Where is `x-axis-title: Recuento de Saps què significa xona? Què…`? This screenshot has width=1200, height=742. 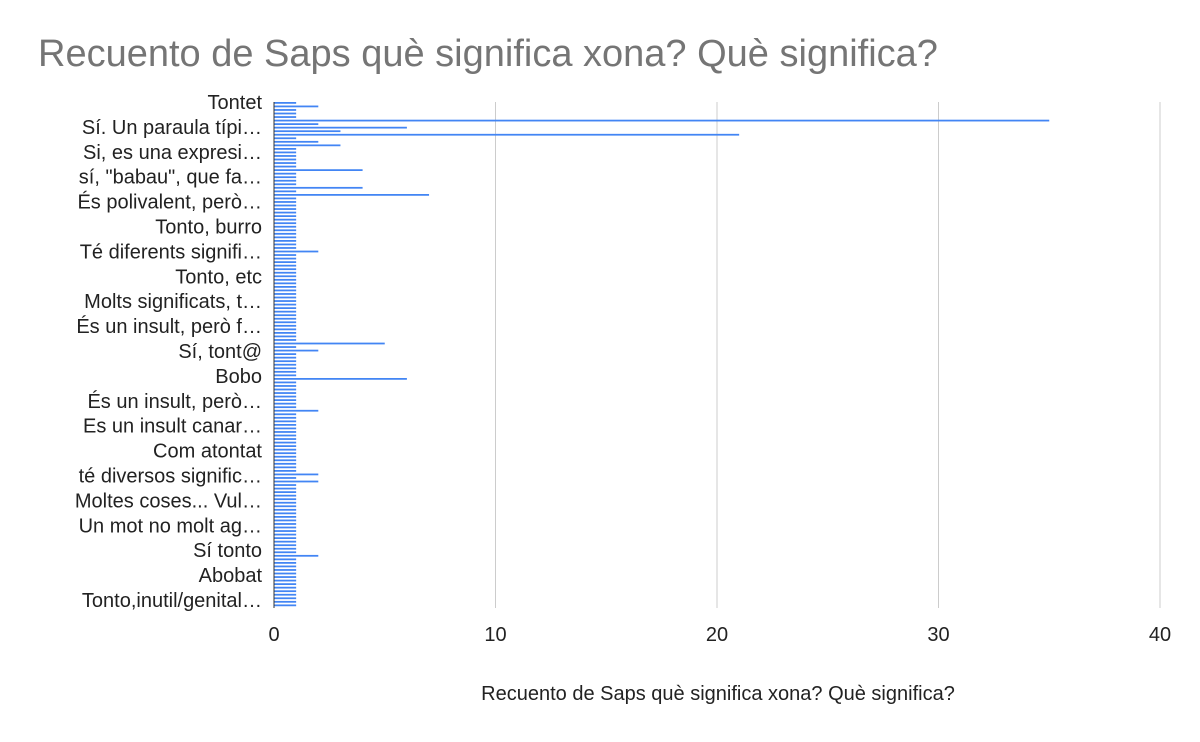
x-axis-title: Recuento de Saps què significa xona? Què… is located at coordinates (718, 694).